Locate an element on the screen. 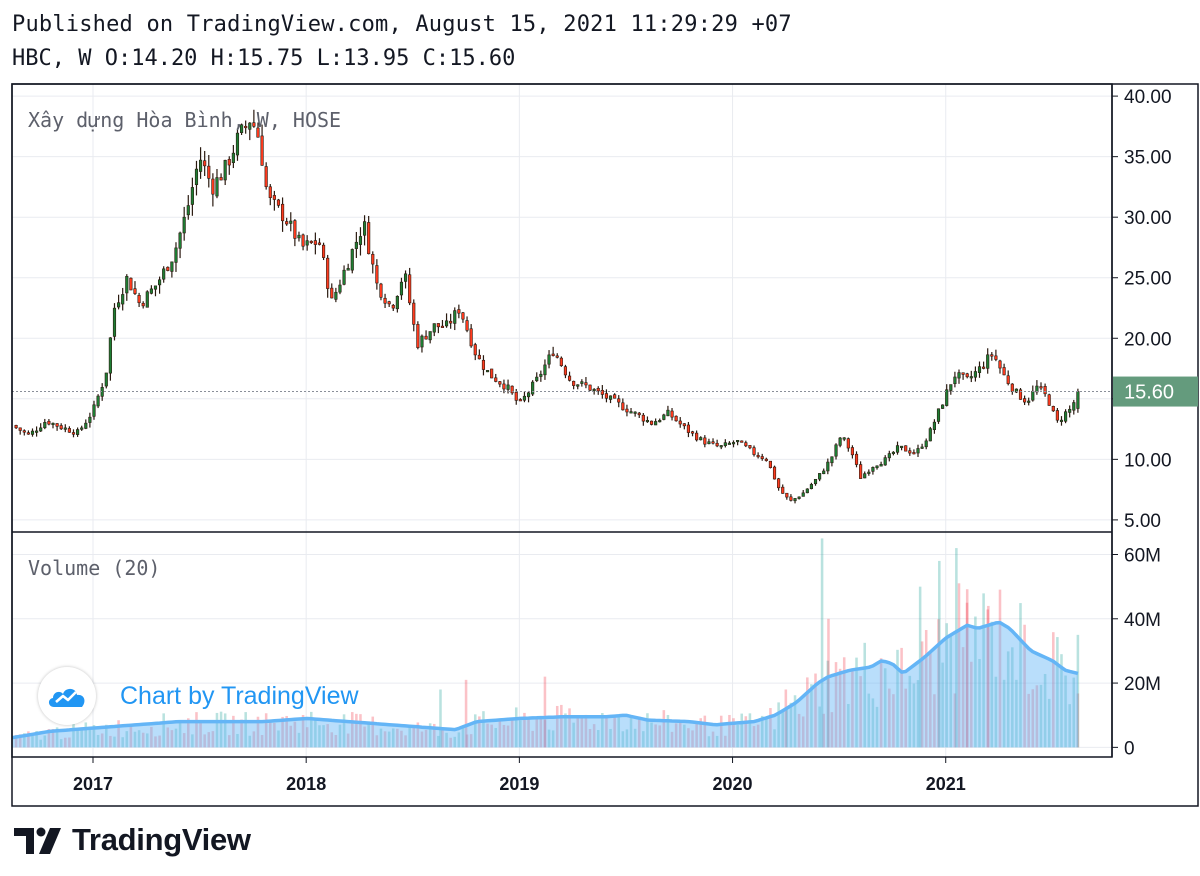  tradingview-cloud-icon is located at coordinates (67, 696).